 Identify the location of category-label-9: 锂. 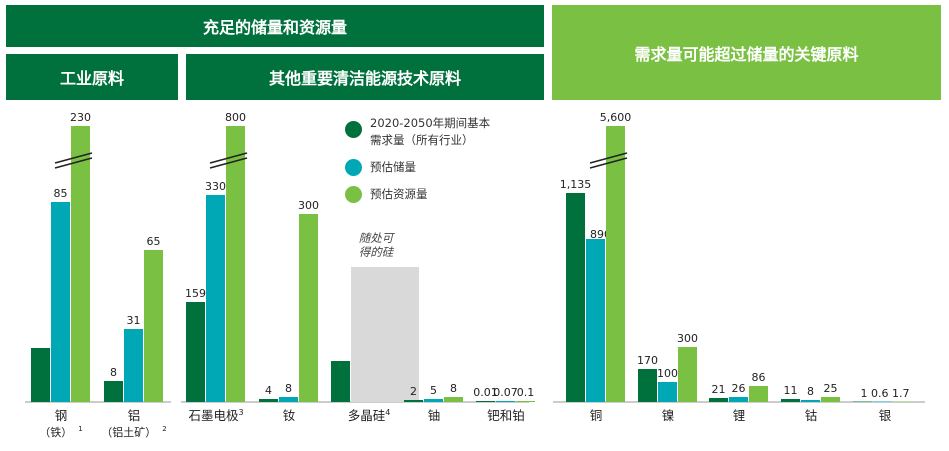
(739, 415).